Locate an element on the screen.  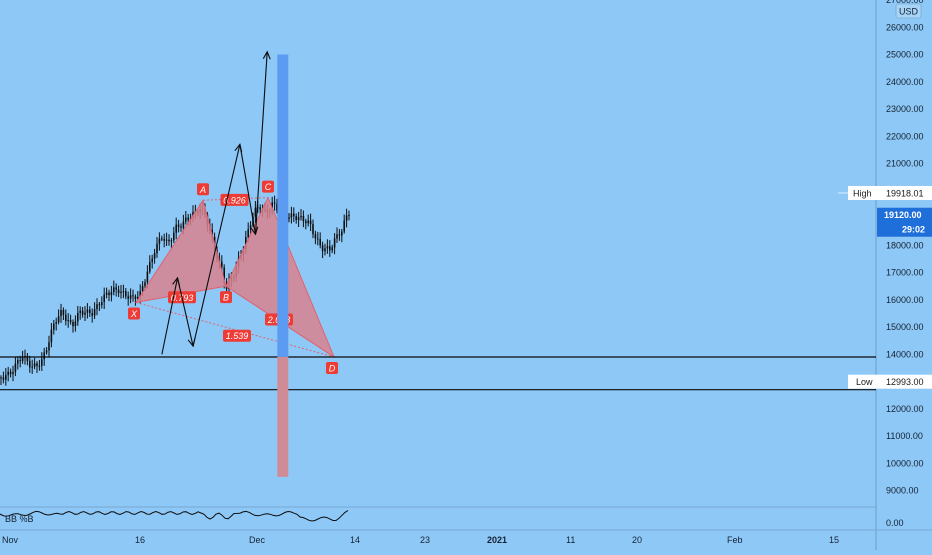
pattern-ratio-marker is located at coordinates (237, 335).